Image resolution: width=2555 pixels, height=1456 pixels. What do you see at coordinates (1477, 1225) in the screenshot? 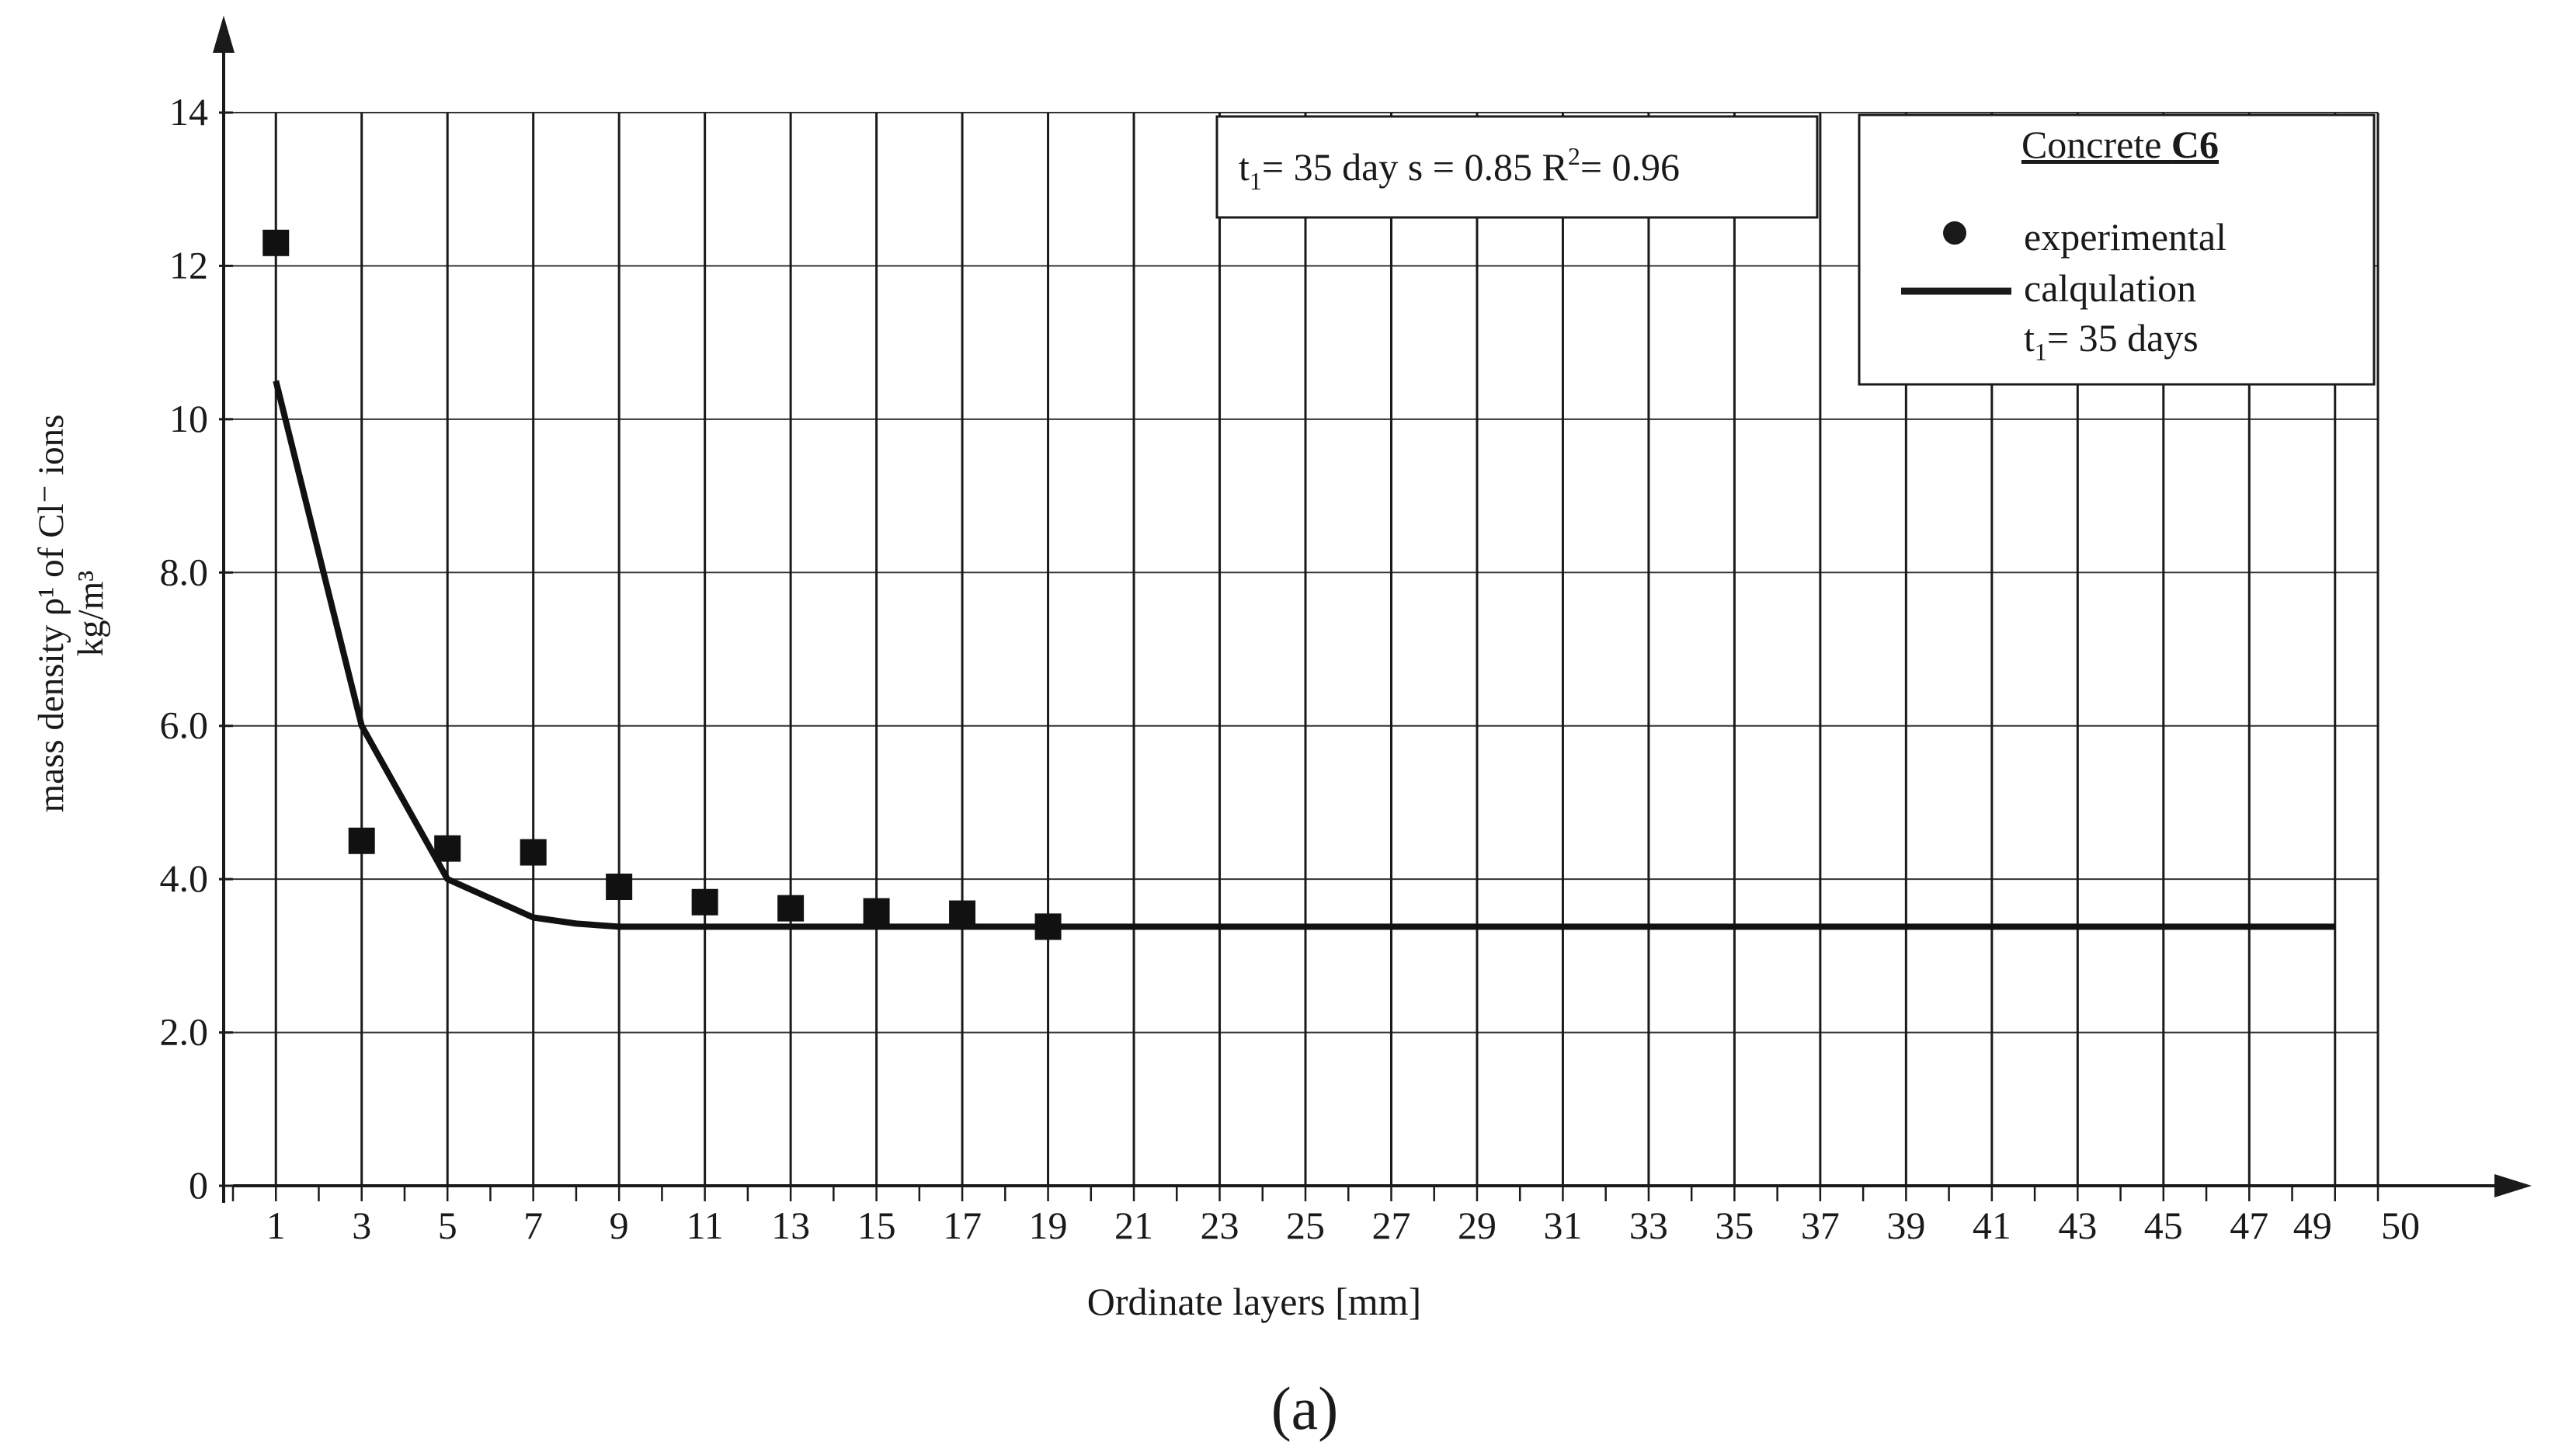
I see `x-tick-label: 29` at bounding box center [1477, 1225].